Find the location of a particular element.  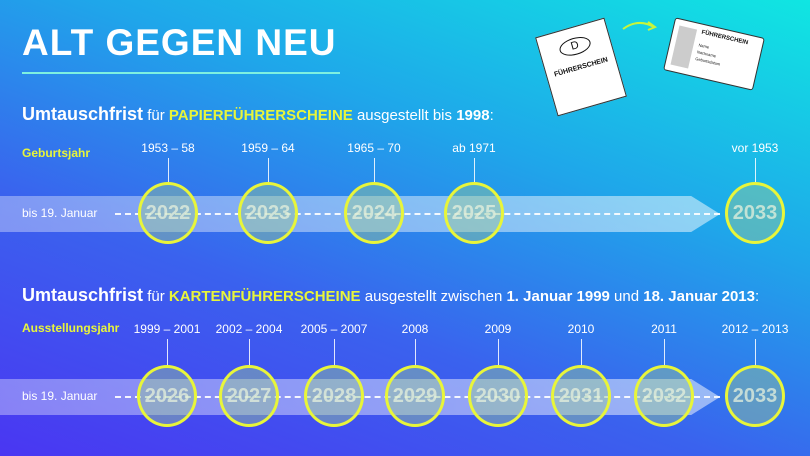

period-label: 2005 – 2007 is located at coordinates (334, 329).